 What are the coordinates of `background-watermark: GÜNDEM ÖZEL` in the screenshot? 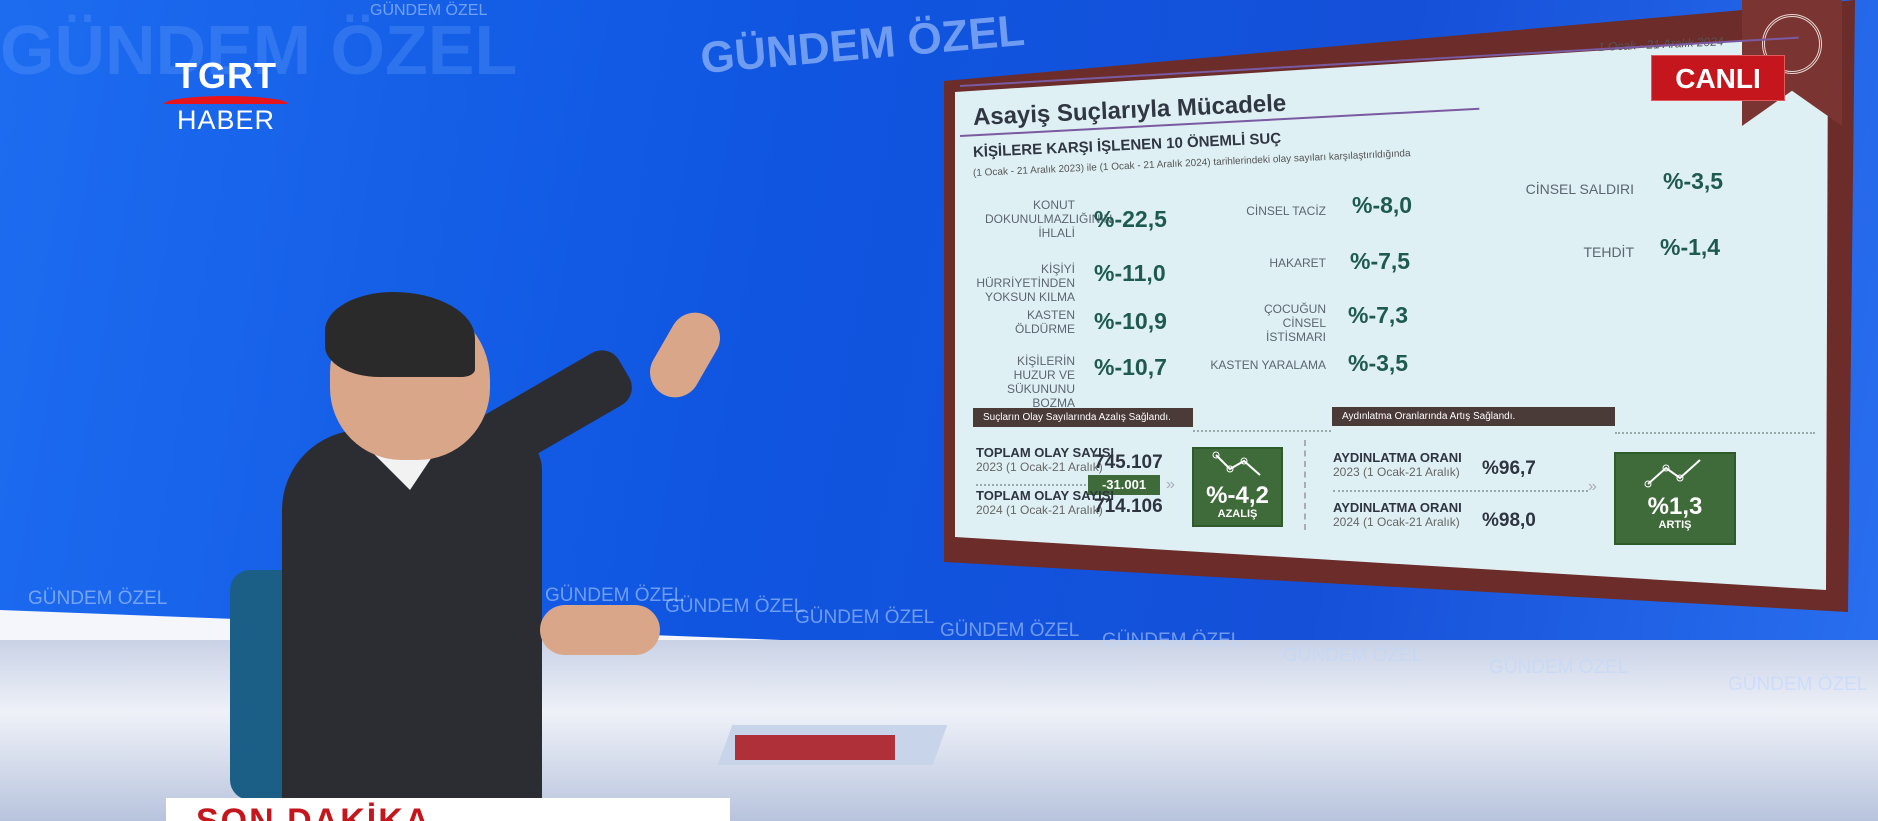 It's located at (259, 50).